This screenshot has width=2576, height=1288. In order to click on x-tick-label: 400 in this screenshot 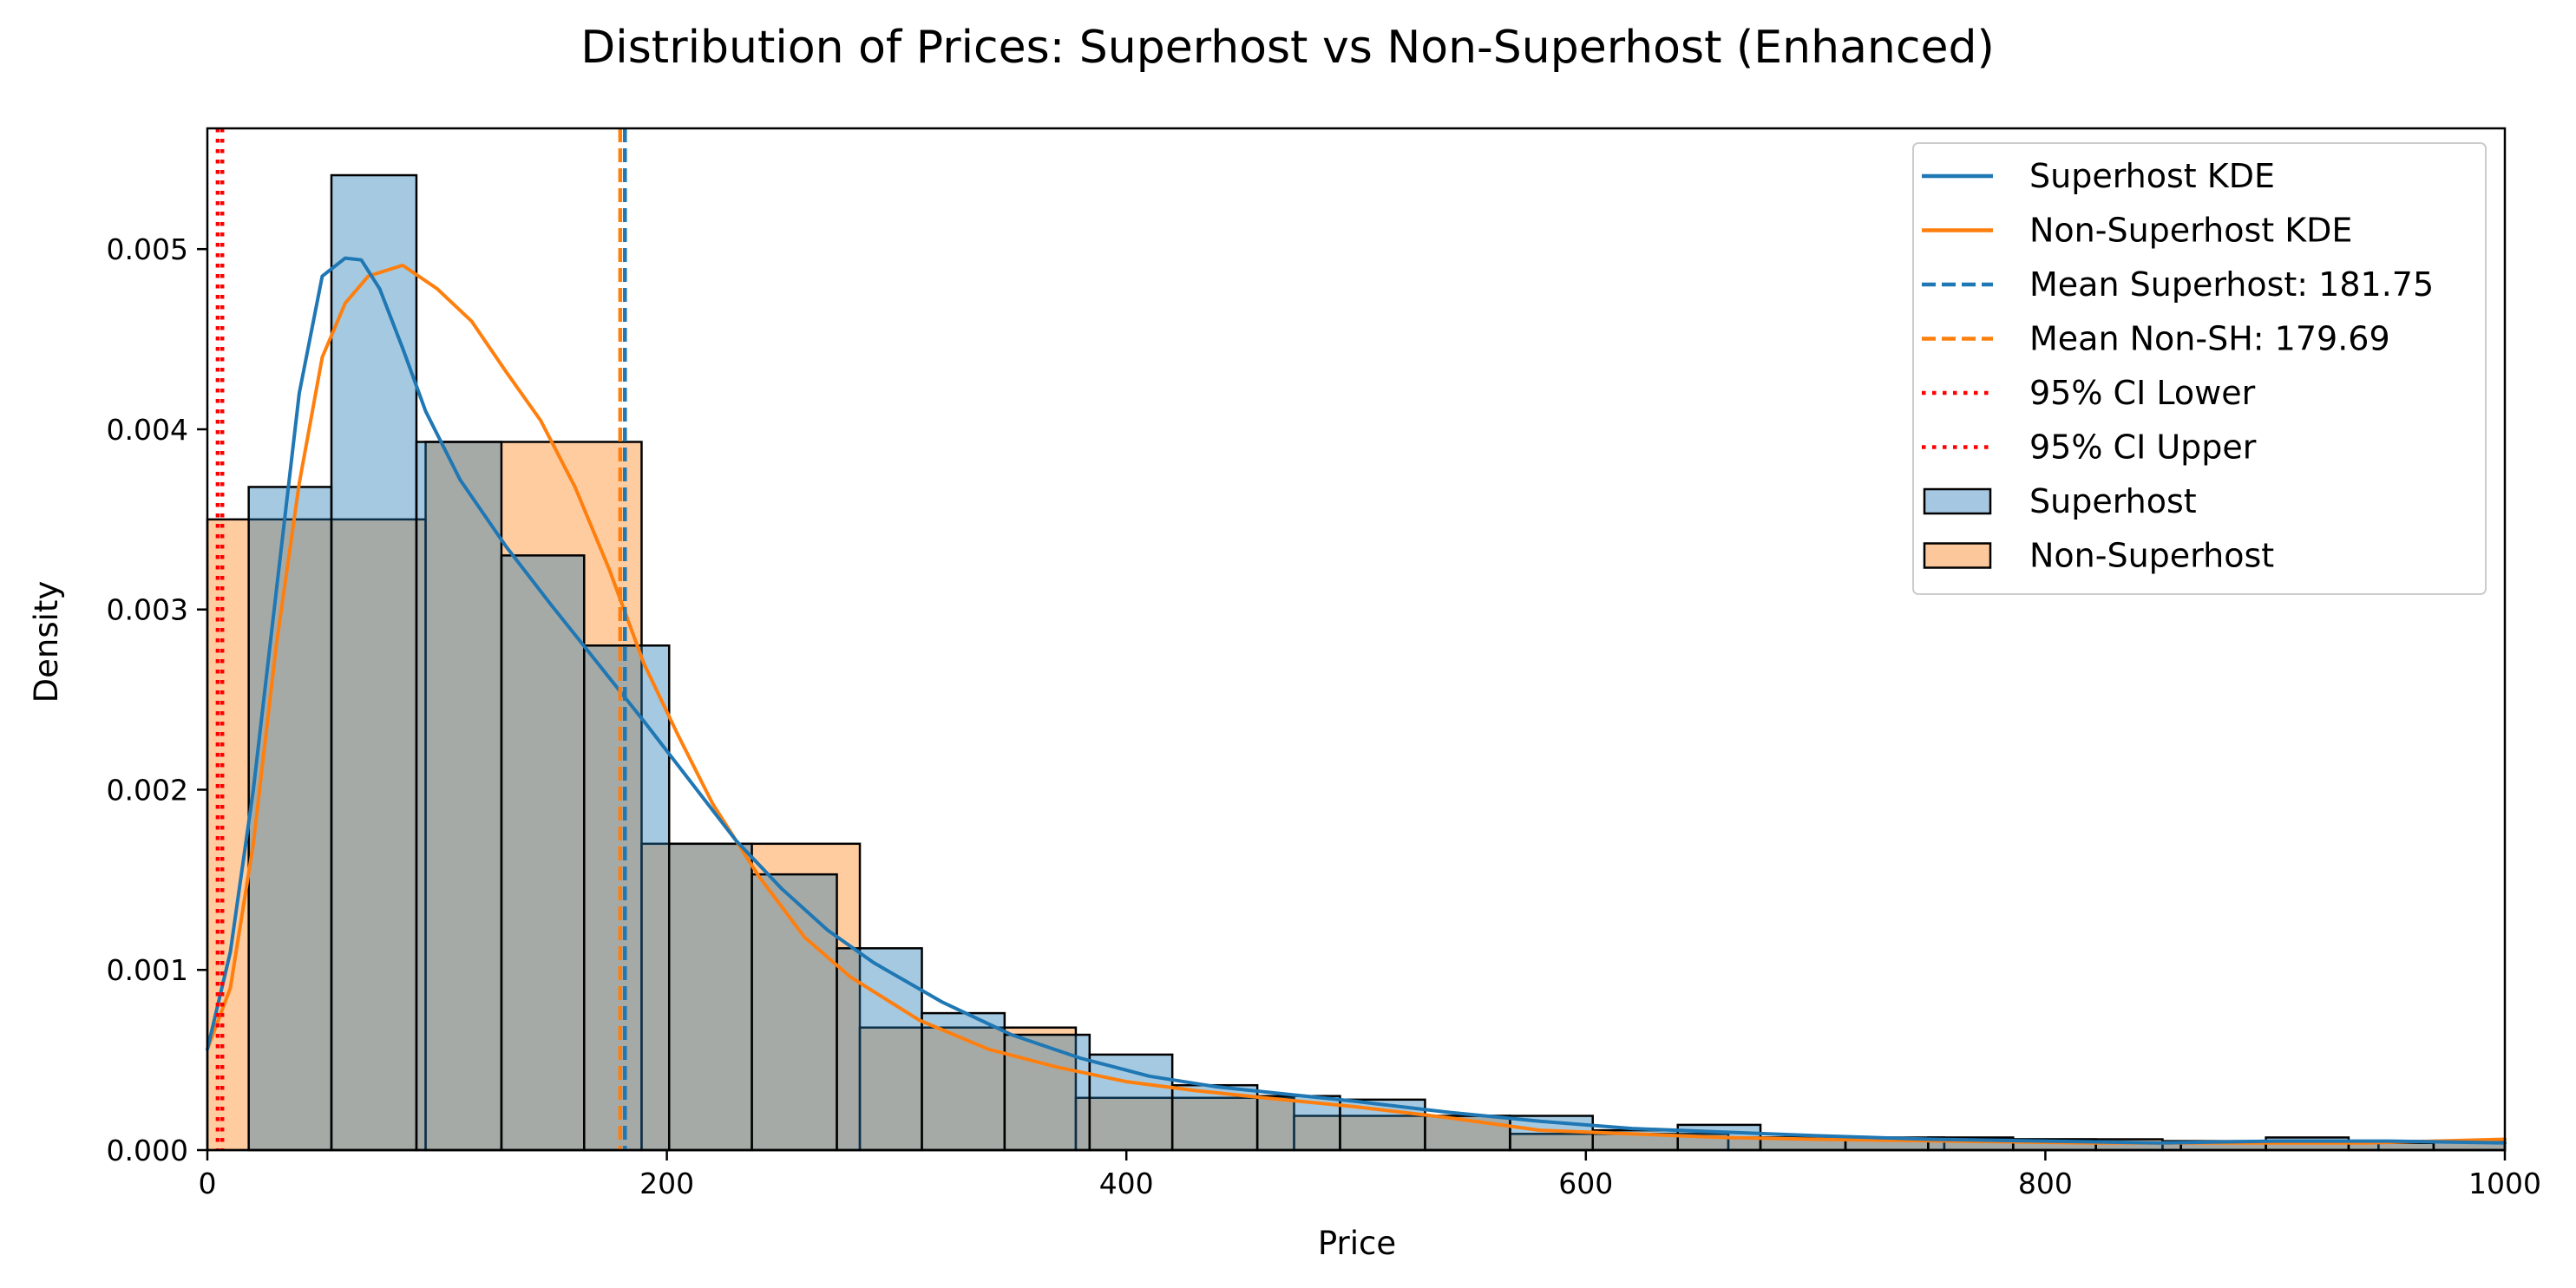, I will do `click(1126, 1183)`.